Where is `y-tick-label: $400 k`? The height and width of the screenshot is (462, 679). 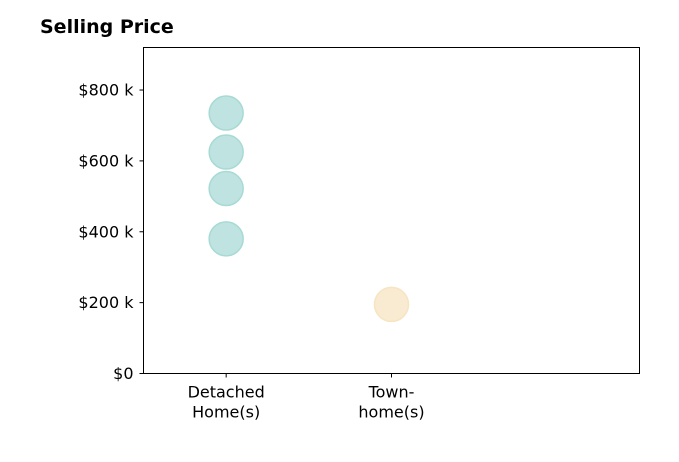
y-tick-label: $400 k is located at coordinates (106, 231).